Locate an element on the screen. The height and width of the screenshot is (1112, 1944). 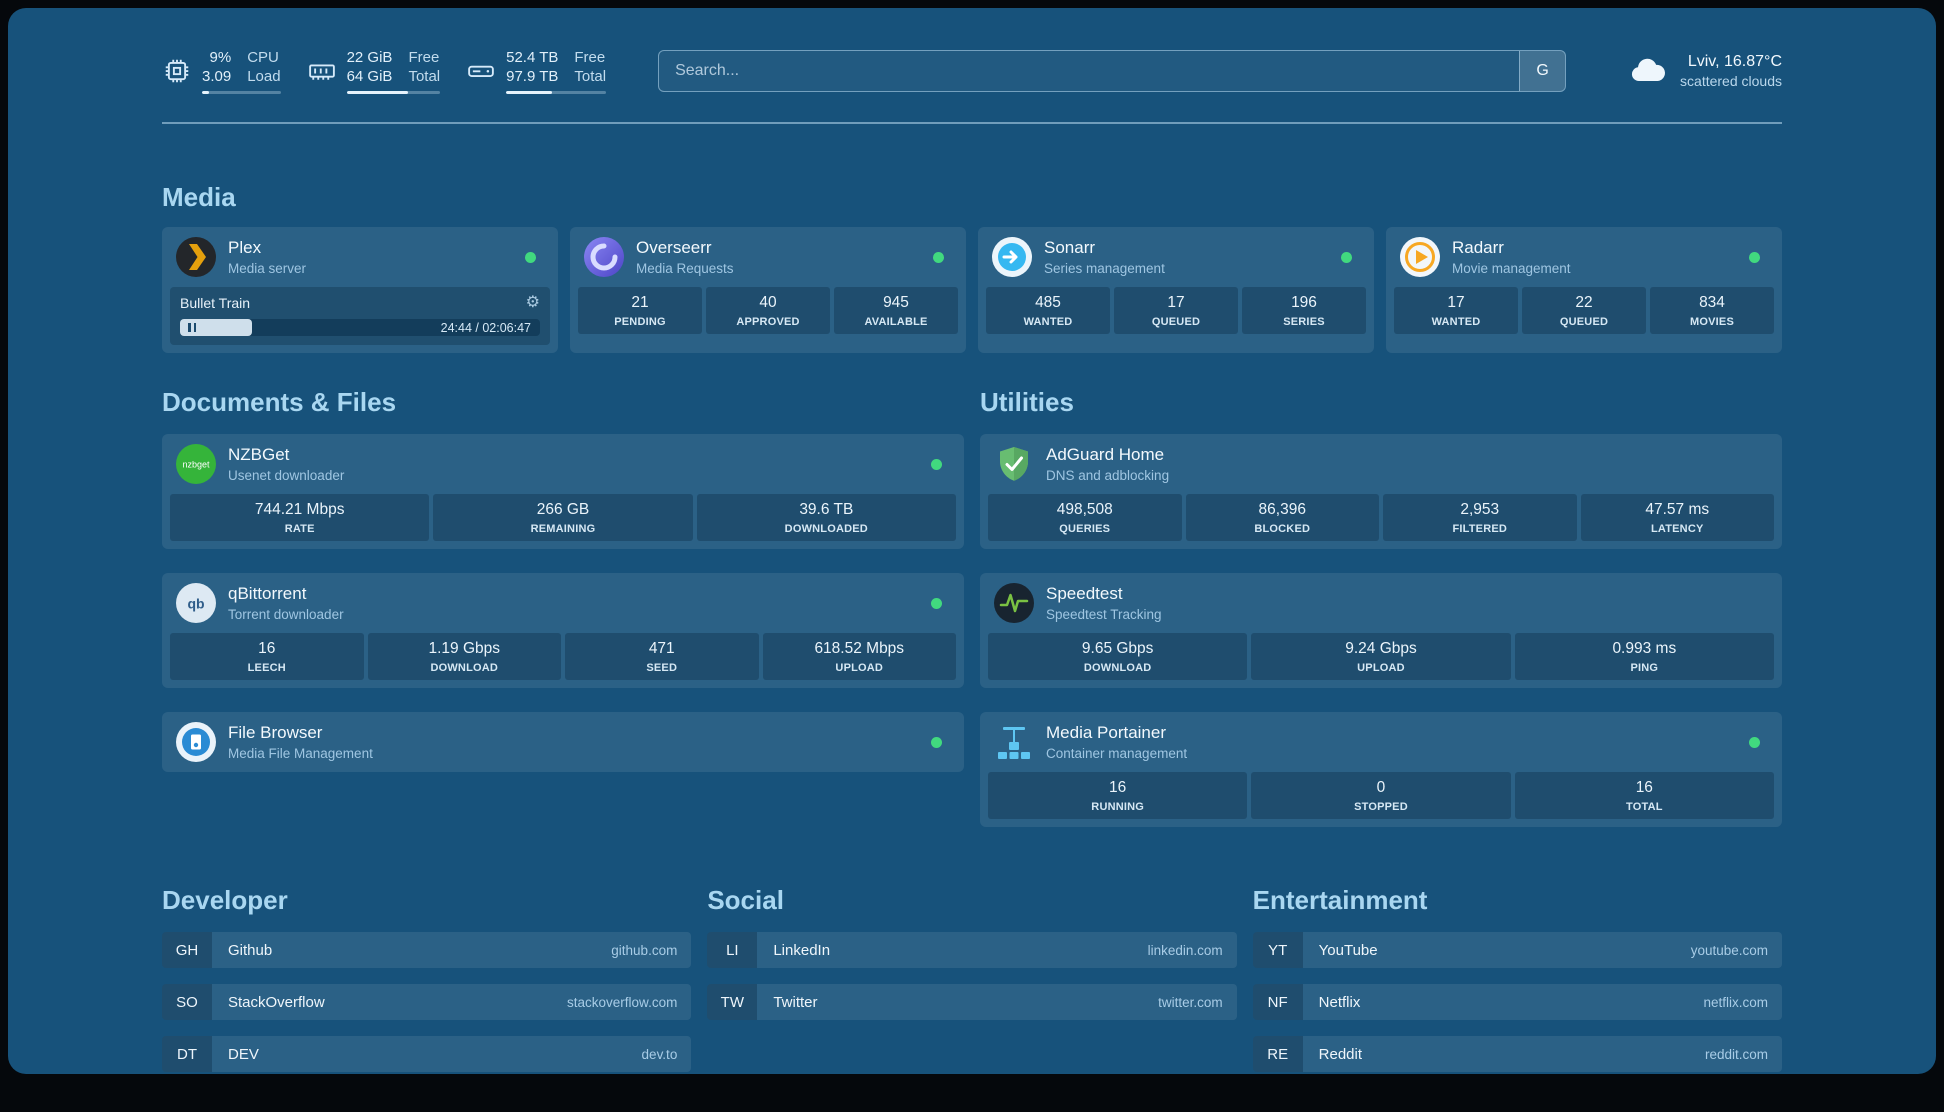
stat-box: 0.993 ms PING is located at coordinates (1644, 656).